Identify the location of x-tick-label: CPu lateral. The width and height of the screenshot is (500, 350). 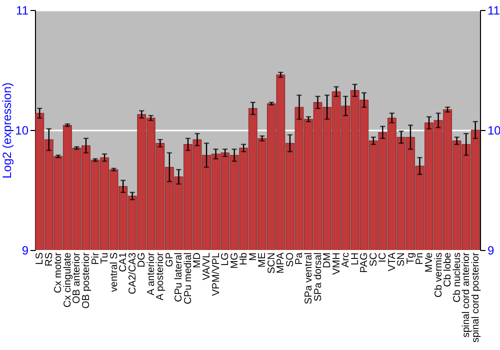
(179, 277).